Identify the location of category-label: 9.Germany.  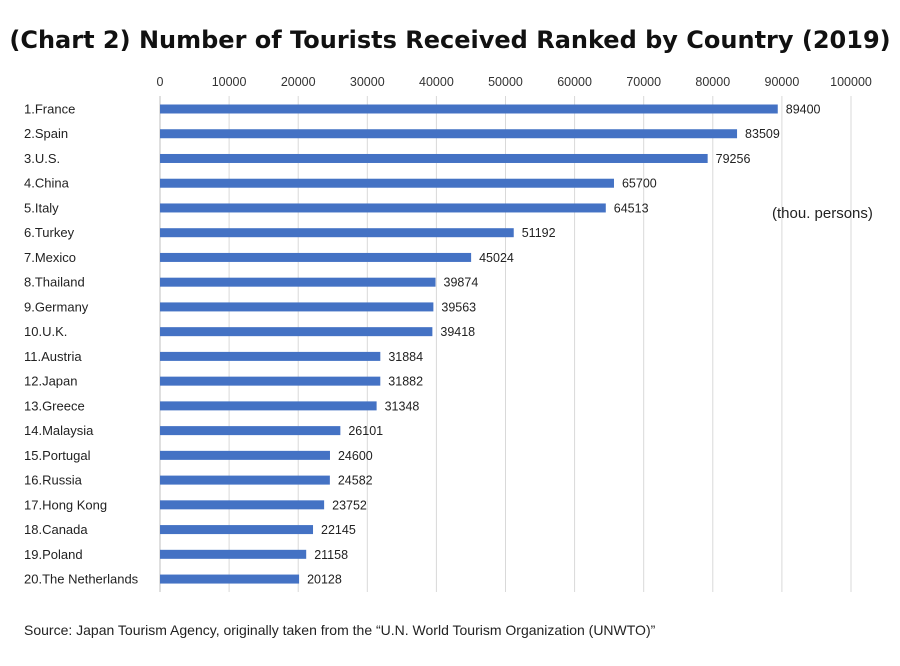
(56, 306).